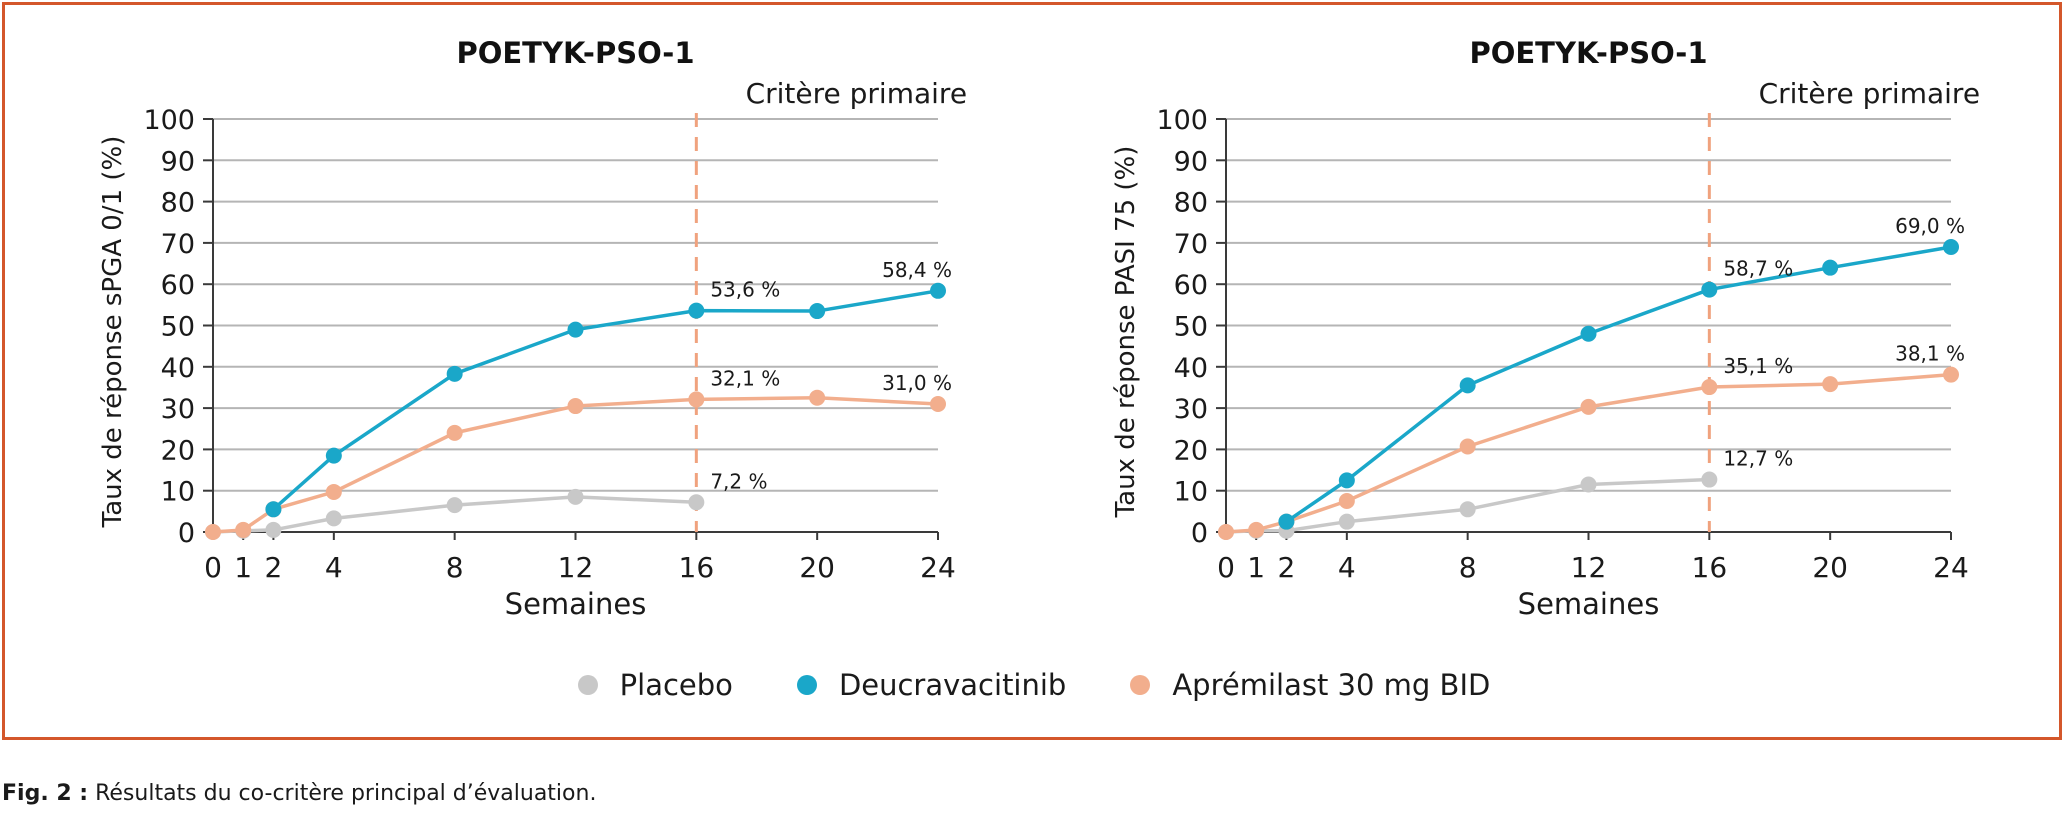 The image size is (2068, 813). What do you see at coordinates (1589, 567) in the screenshot?
I see `chart2-x-tick-label-12: 12` at bounding box center [1589, 567].